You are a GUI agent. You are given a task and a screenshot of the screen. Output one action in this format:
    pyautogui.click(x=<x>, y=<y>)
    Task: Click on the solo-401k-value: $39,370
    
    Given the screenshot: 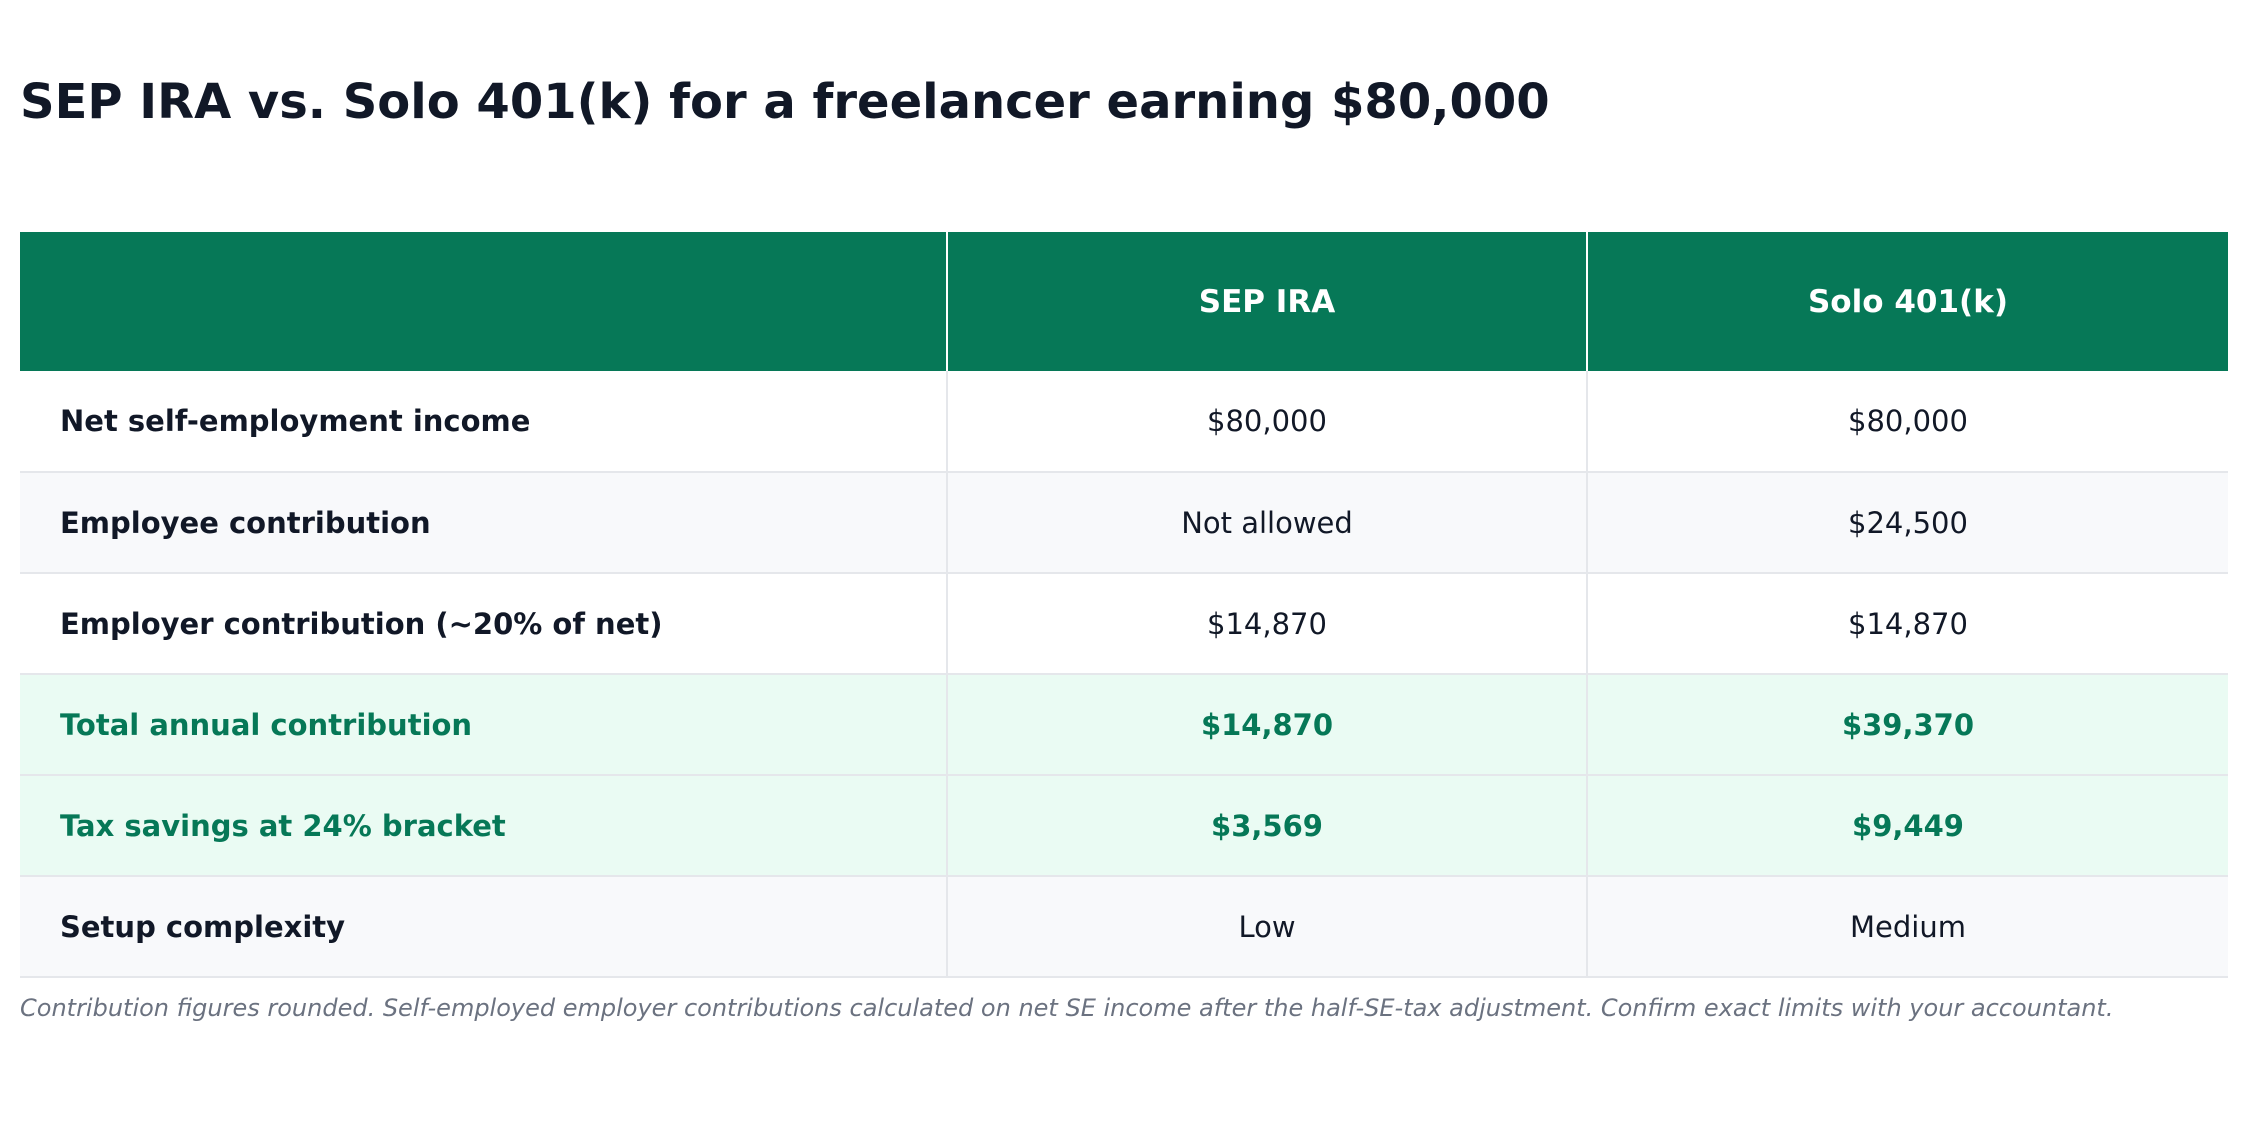 What is the action you would take?
    pyautogui.click(x=1907, y=725)
    